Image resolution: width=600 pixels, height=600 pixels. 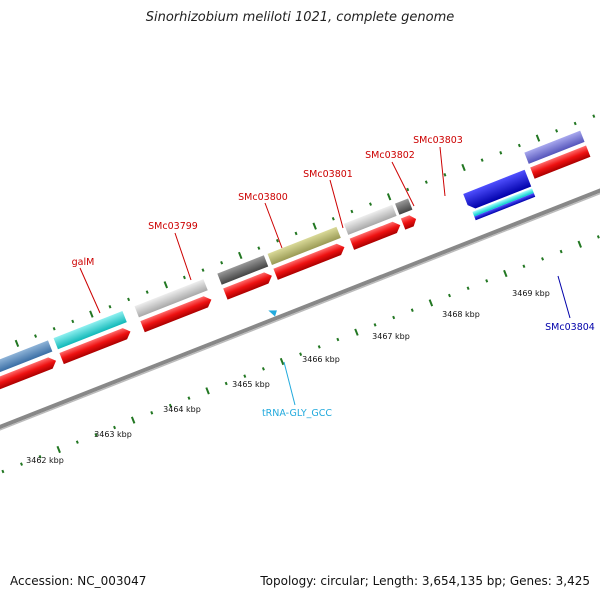 What do you see at coordinates (461, 314) in the screenshot?
I see `kbp-label: 3468 kbp` at bounding box center [461, 314].